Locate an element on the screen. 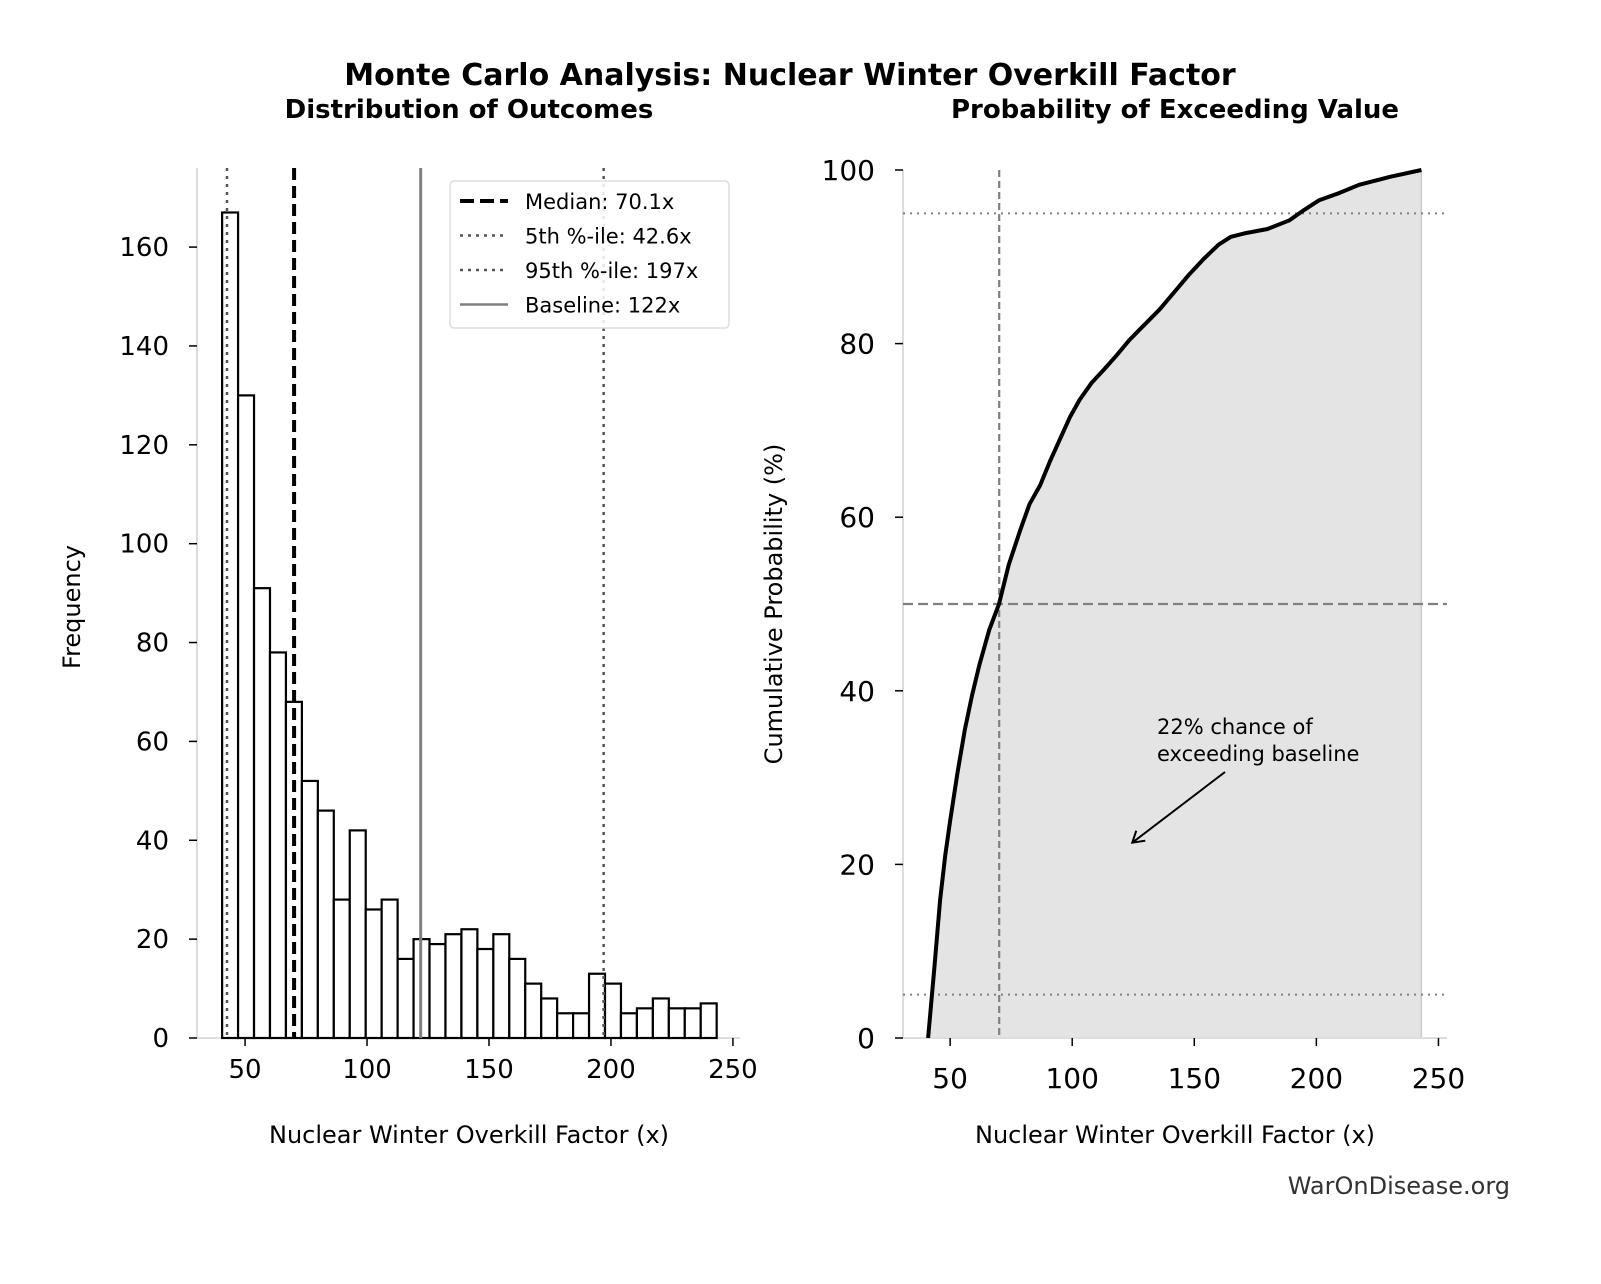 The height and width of the screenshot is (1284, 1601). watermark: WarOnDisease.org is located at coordinates (1399, 1186).